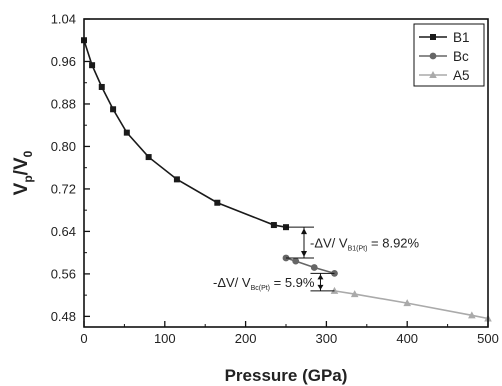 The image size is (502, 386). Describe the element at coordinates (320, 277) in the screenshot. I see `annotation-2-arrow-up` at that location.